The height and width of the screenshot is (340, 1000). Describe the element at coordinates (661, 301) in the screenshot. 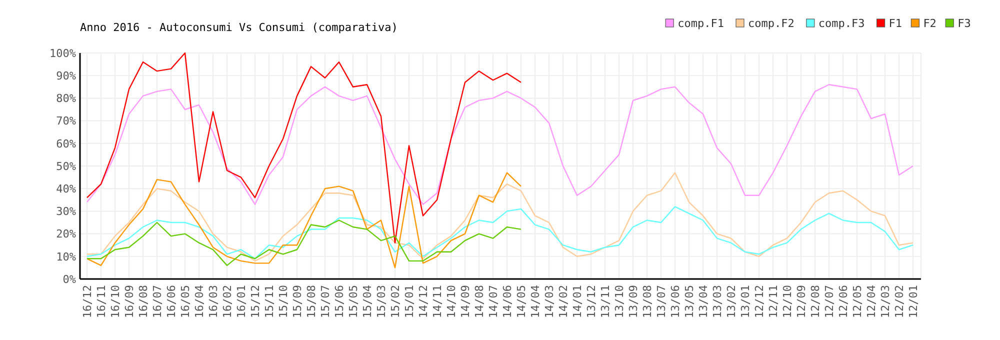

I see `x-tick-label: 13/07` at that location.